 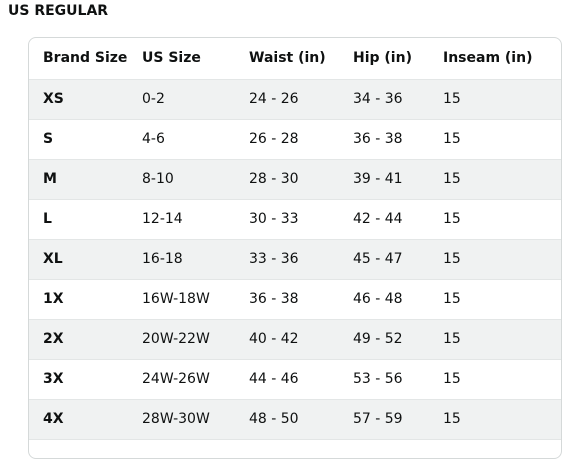 What do you see at coordinates (195, 379) in the screenshot?
I see `table-cell: 24W-26W` at bounding box center [195, 379].